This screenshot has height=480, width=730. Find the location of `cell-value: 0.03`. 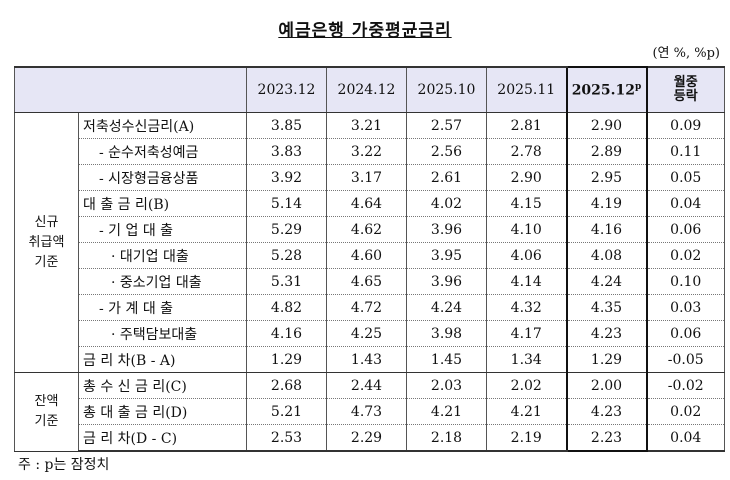

cell-value: 0.03 is located at coordinates (685, 307).